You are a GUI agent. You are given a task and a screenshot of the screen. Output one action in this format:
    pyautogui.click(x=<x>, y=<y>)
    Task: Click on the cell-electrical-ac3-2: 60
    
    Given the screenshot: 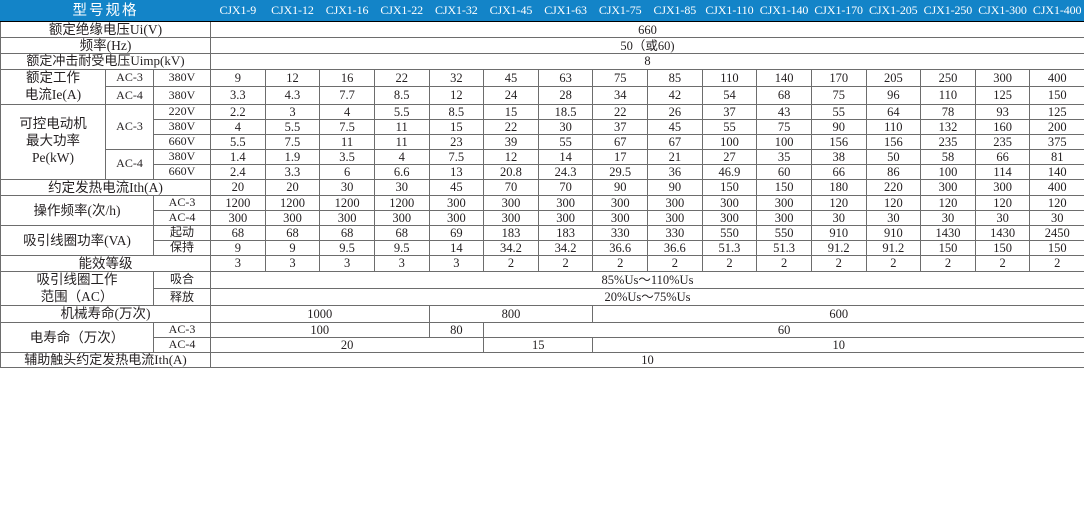 What is the action you would take?
    pyautogui.click(x=783, y=329)
    